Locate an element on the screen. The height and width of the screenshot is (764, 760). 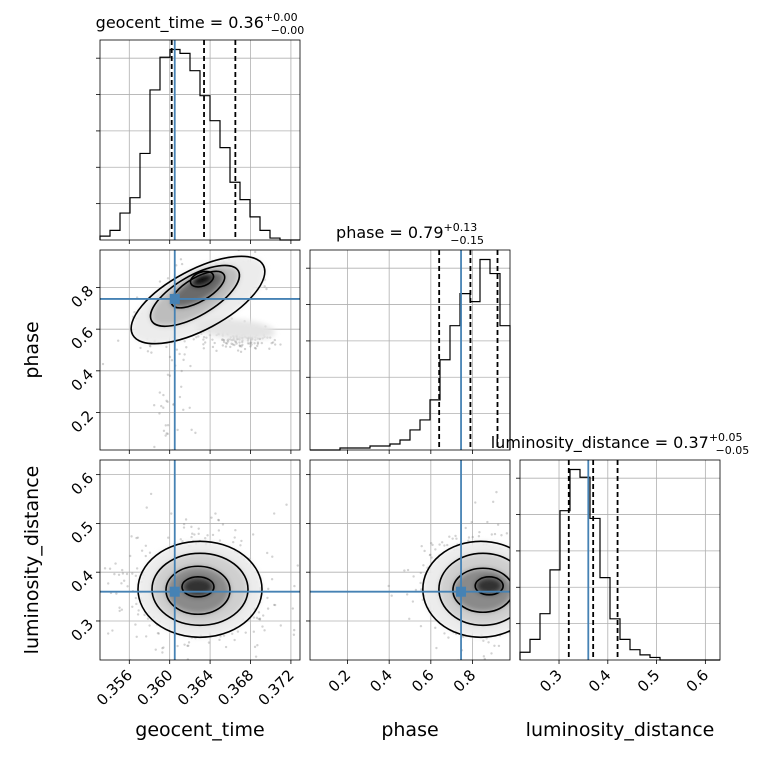
xtick-label-geocent_time-3: 0.368 is located at coordinates (235, 687).